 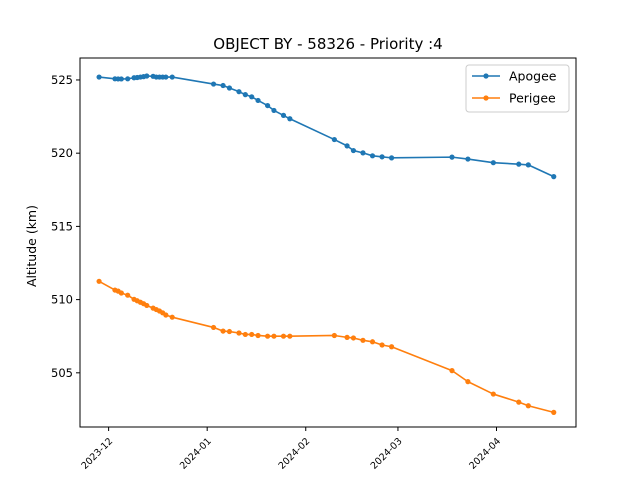 I want to click on y-axis: 505 510 515 520 525, so click(x=65, y=226).